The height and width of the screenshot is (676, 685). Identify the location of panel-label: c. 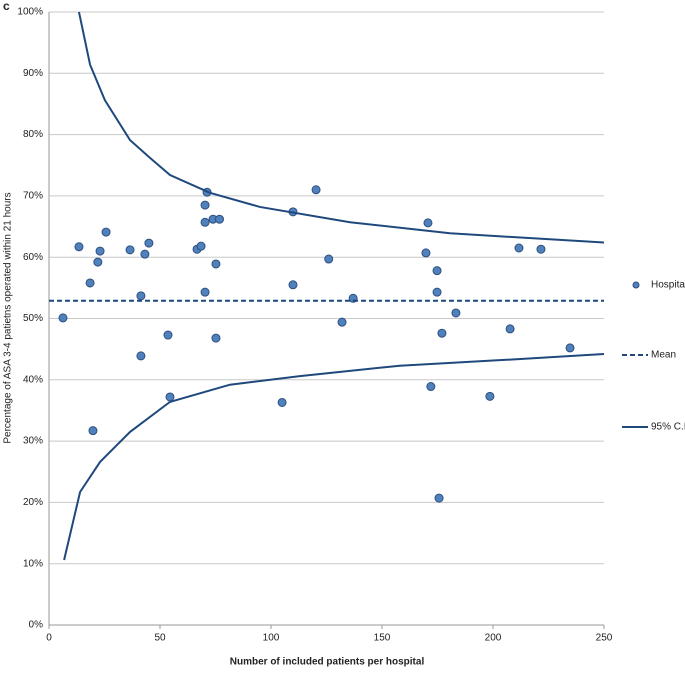
(6, 6).